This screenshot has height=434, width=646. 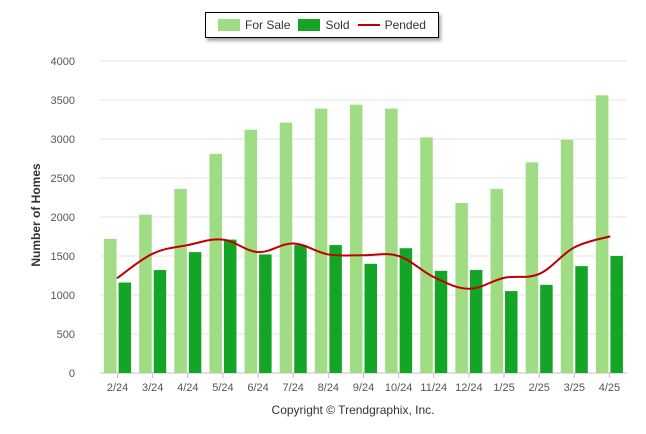 I want to click on legend-item-for-sale: For Sale, so click(x=254, y=25).